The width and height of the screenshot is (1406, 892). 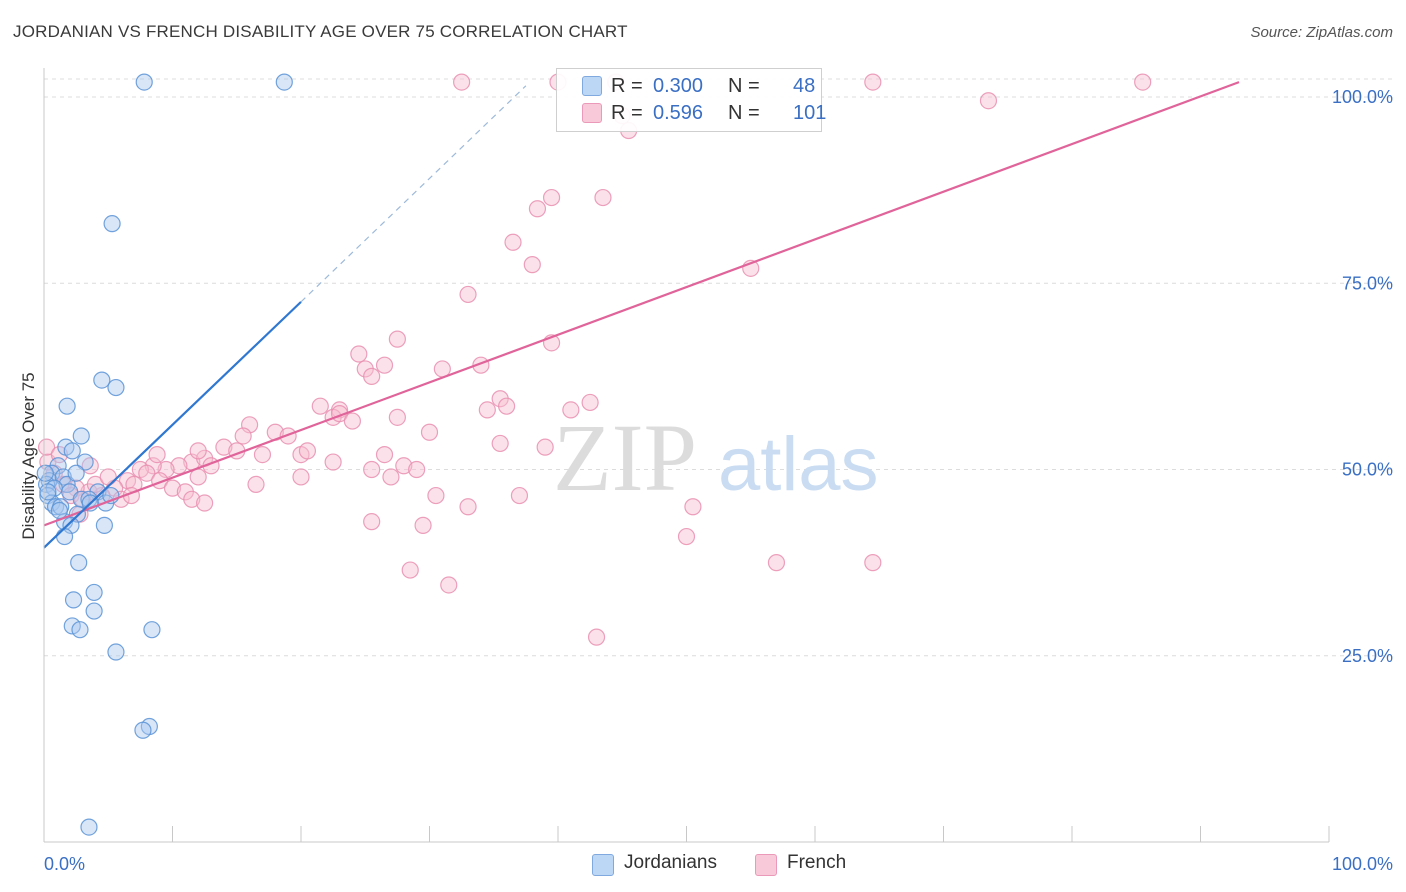 I want to click on y-axis-title: Disability Age Over 75, so click(x=28, y=455).